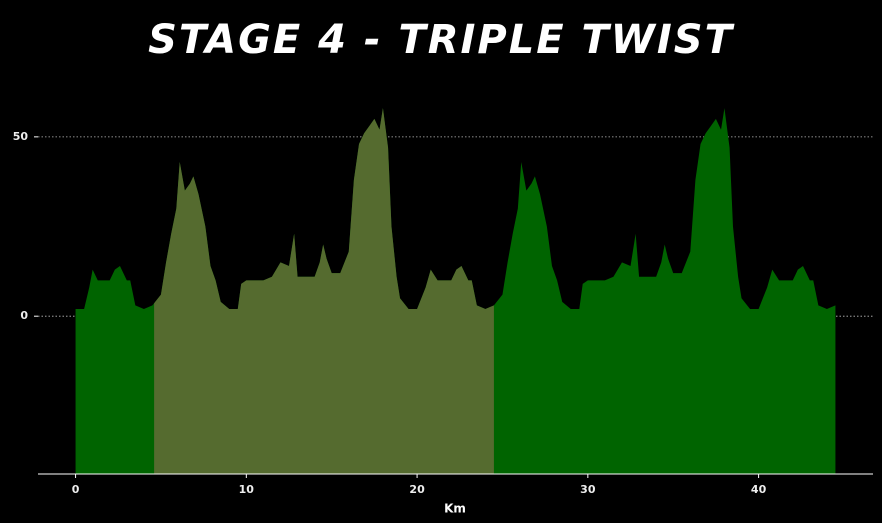 This screenshot has width=882, height=523. I want to click on x-tick-label: 20, so click(417, 489).